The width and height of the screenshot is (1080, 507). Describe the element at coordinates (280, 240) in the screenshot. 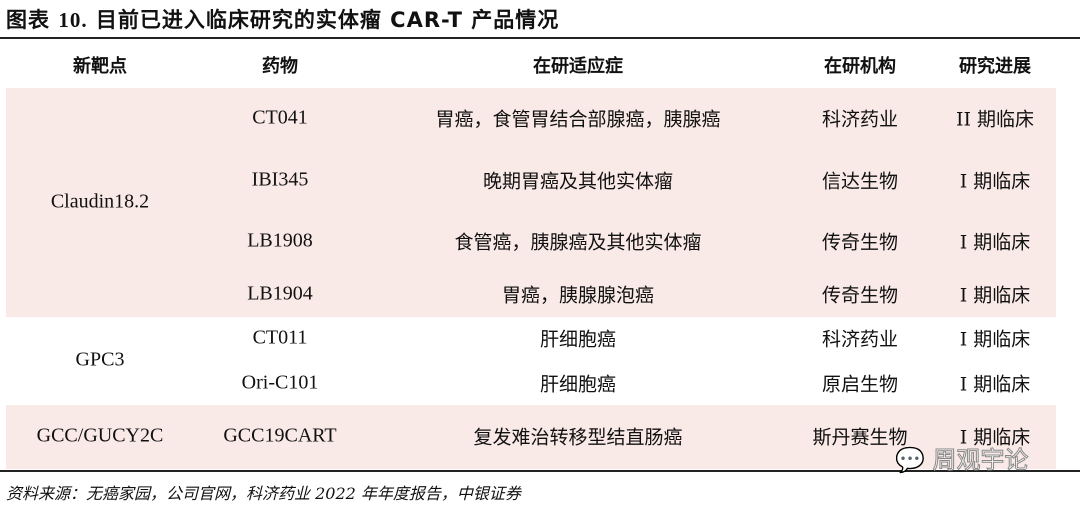

I see `drug-cell: LB1908` at that location.